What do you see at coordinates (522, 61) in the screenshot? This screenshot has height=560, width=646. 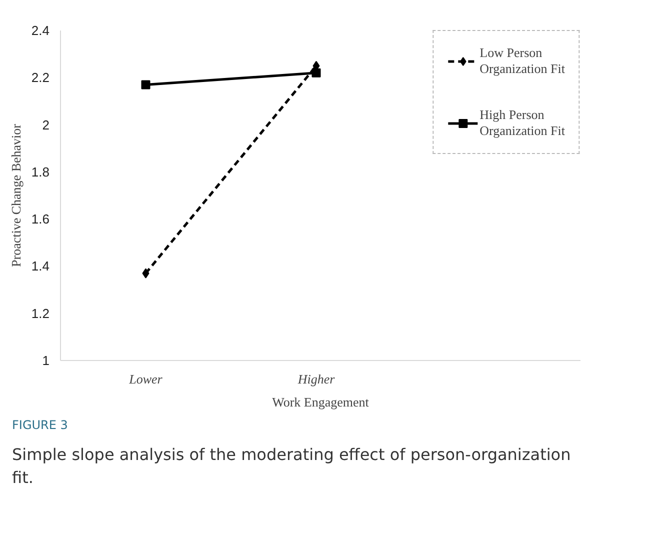 I see `legend-label: Low Person Organization Fit` at bounding box center [522, 61].